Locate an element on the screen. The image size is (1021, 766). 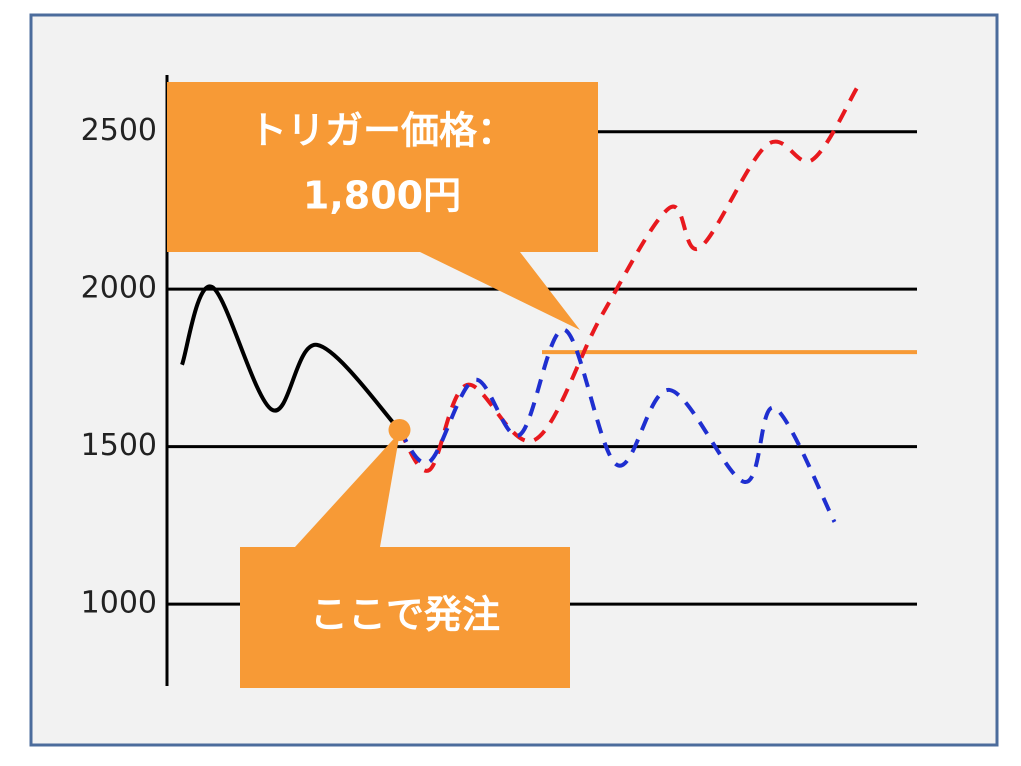
y-tick-label: 2500 is located at coordinates (119, 130).